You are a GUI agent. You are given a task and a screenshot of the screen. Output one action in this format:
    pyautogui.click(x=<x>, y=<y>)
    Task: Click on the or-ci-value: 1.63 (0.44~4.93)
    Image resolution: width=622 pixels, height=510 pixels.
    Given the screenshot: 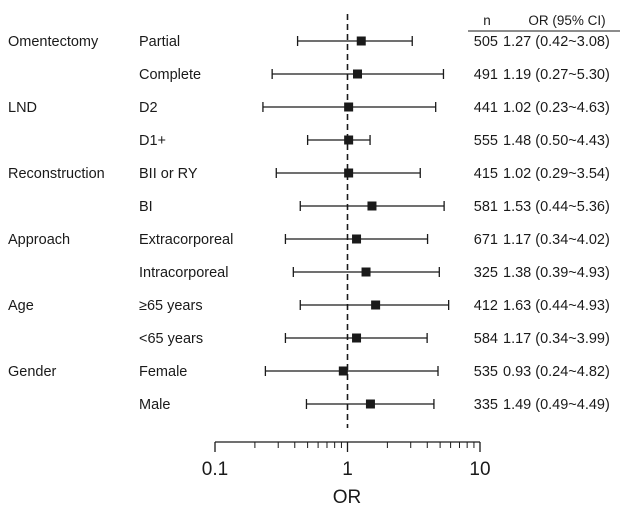 What is the action you would take?
    pyautogui.click(x=556, y=306)
    